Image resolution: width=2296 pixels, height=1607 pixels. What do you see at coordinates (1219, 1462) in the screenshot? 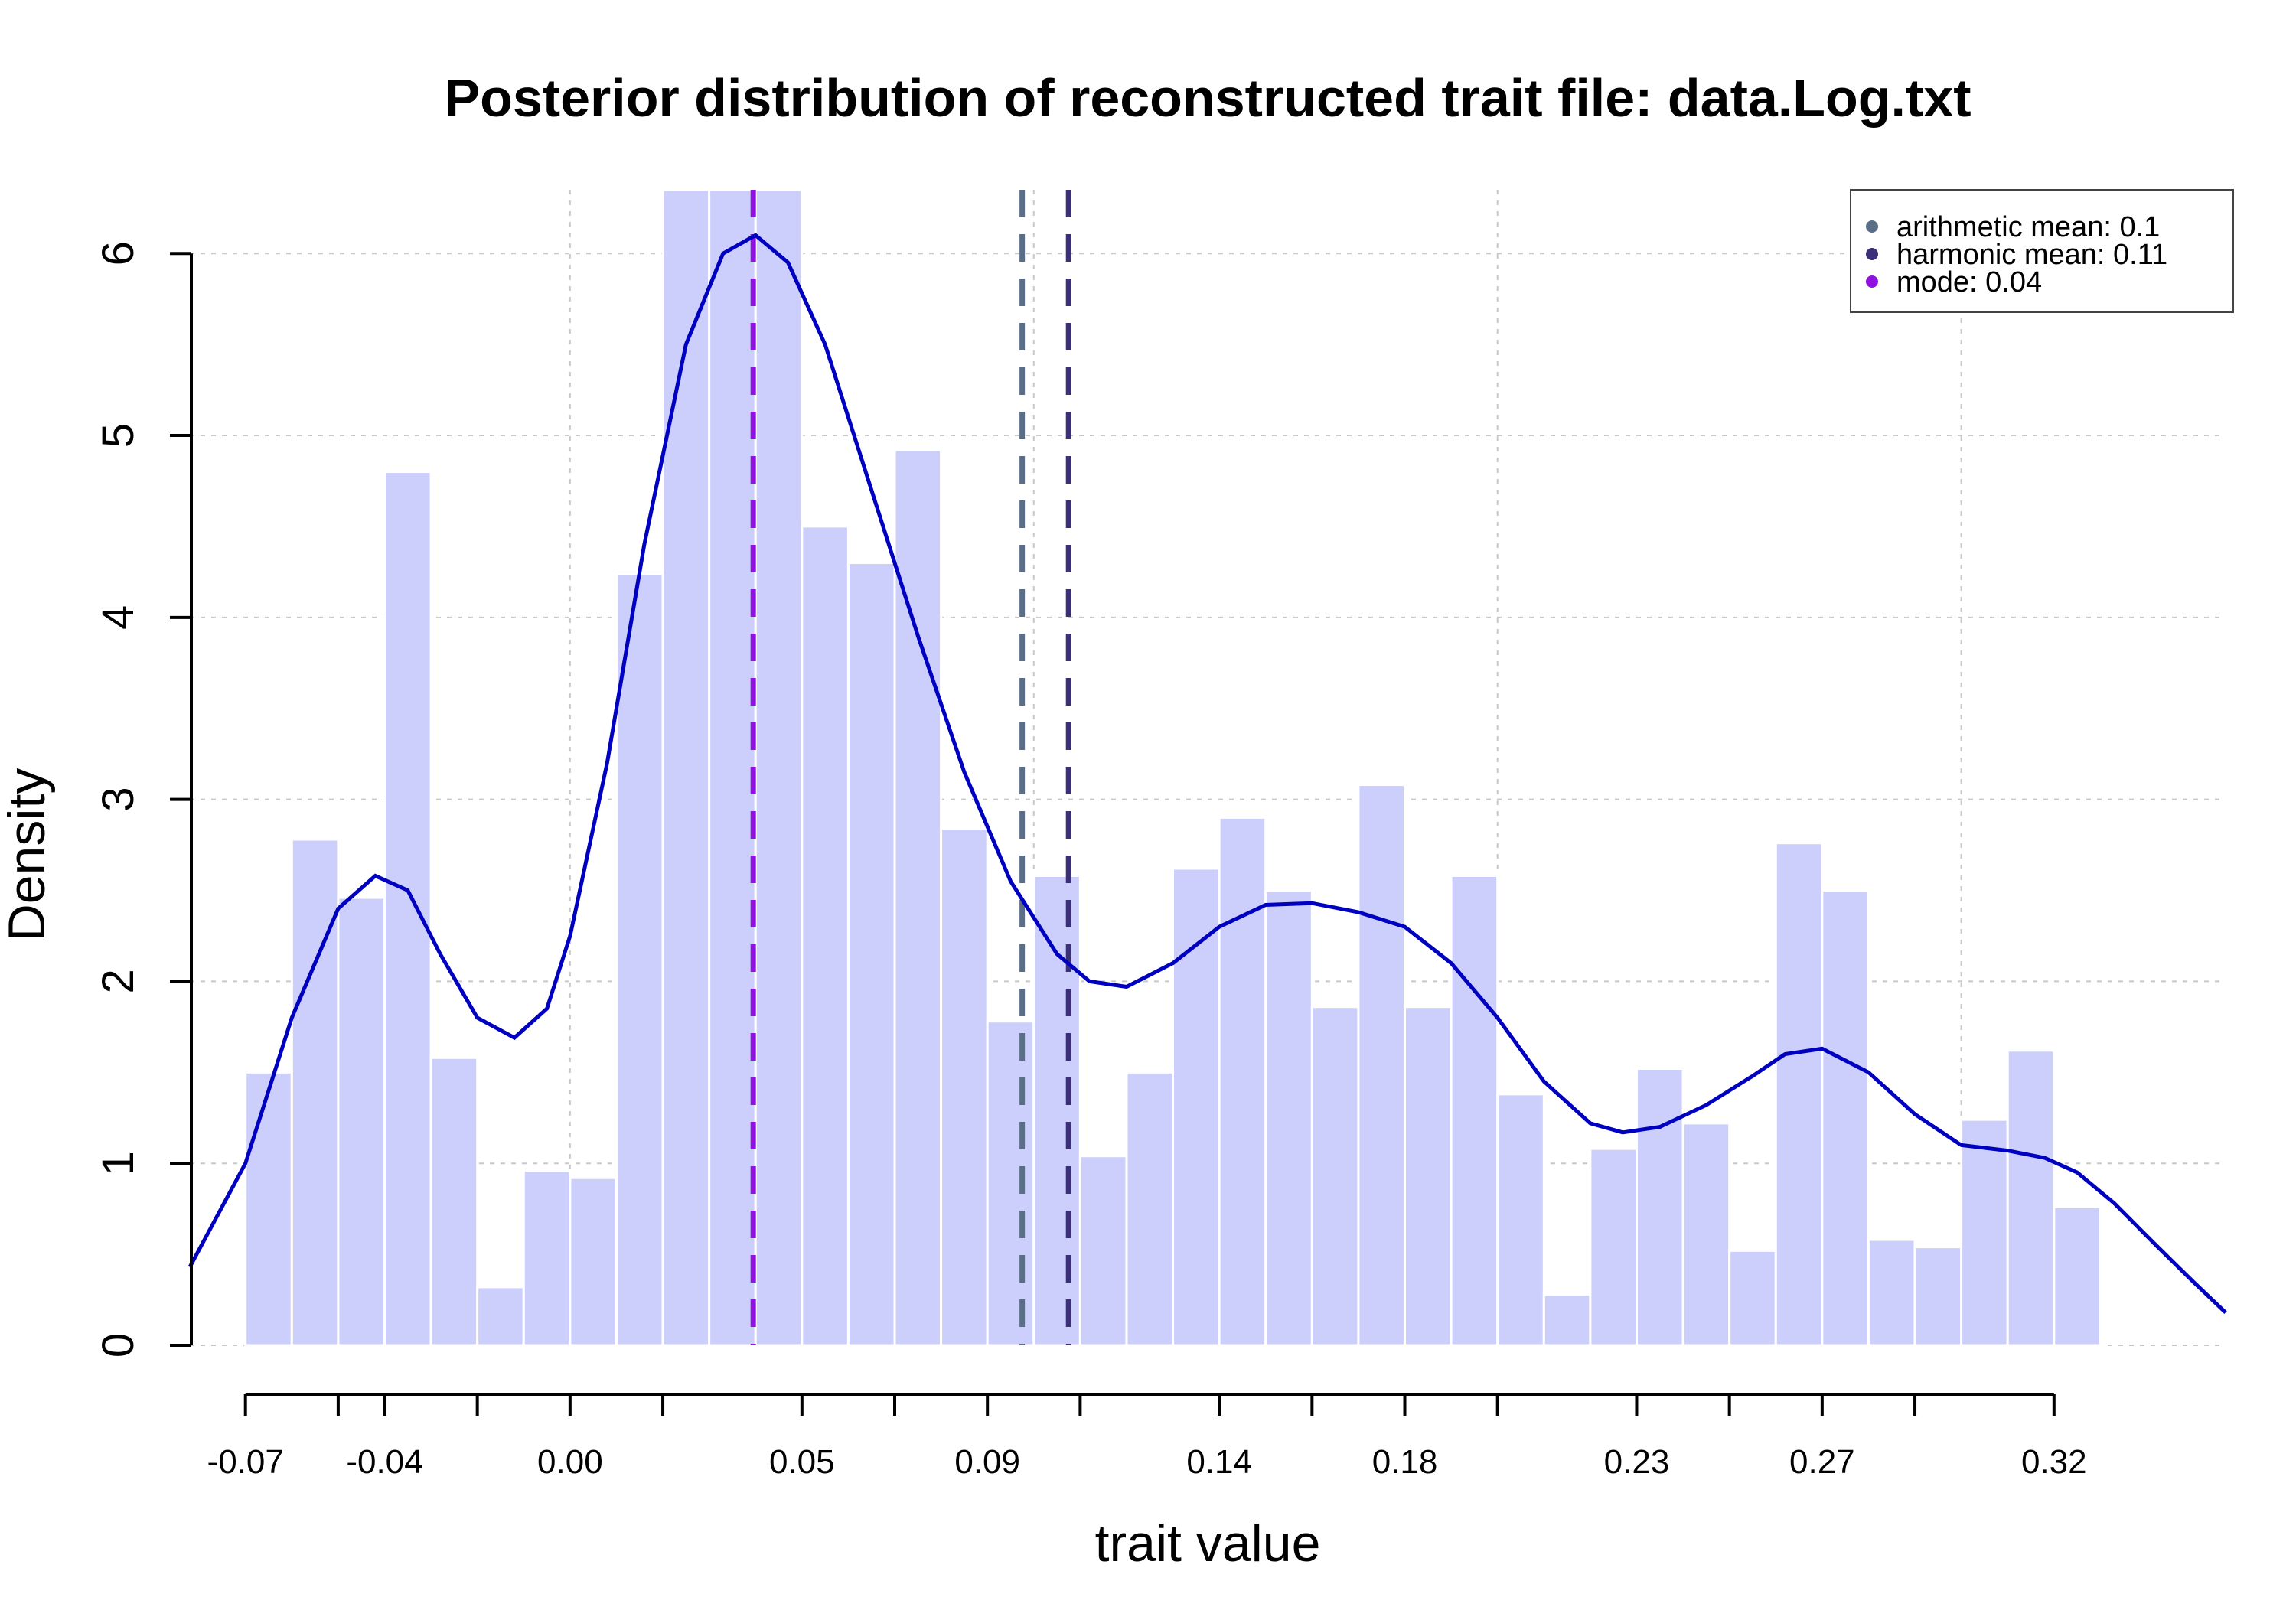
I see `x-tick-label: 0.14` at bounding box center [1219, 1462].